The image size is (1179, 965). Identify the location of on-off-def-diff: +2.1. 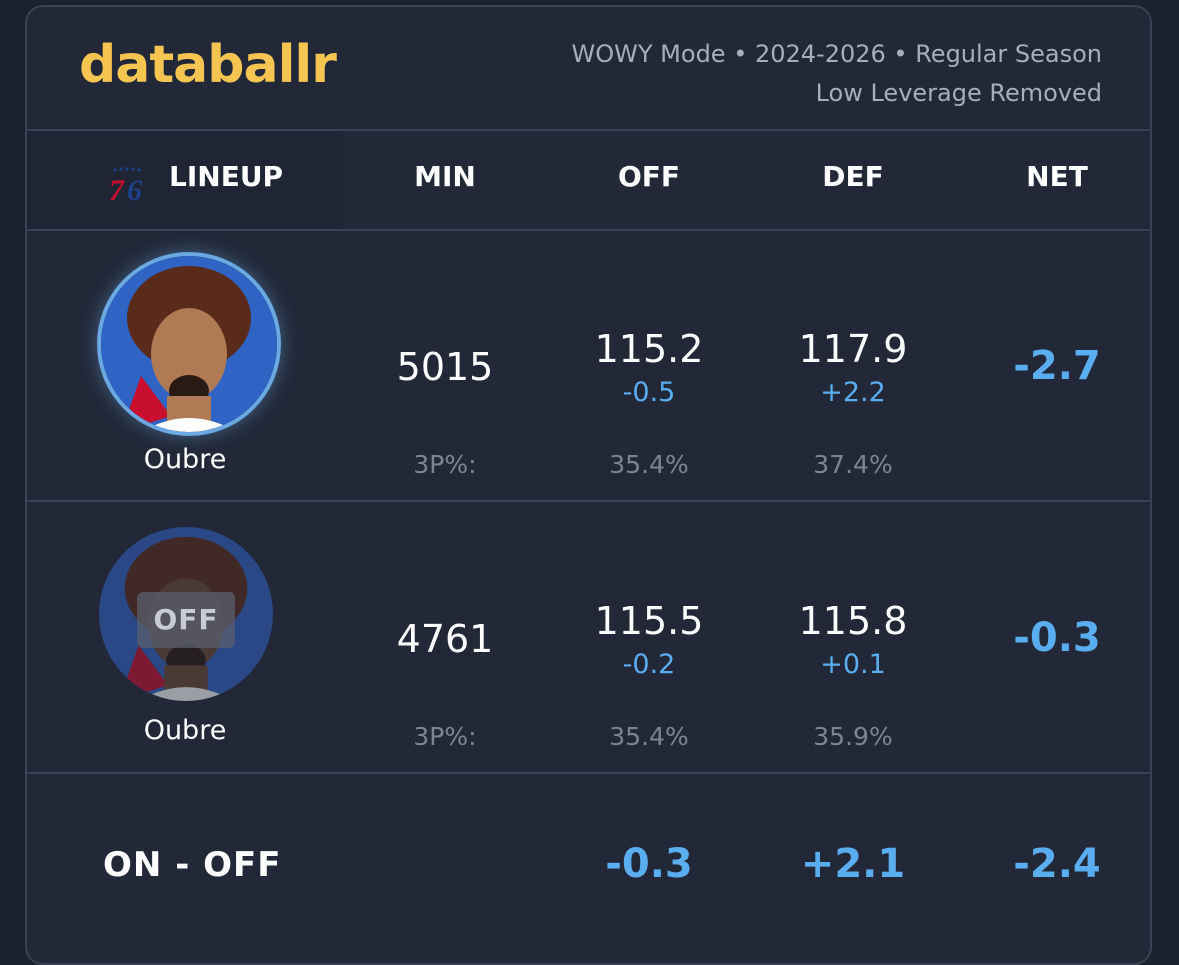
(853, 864).